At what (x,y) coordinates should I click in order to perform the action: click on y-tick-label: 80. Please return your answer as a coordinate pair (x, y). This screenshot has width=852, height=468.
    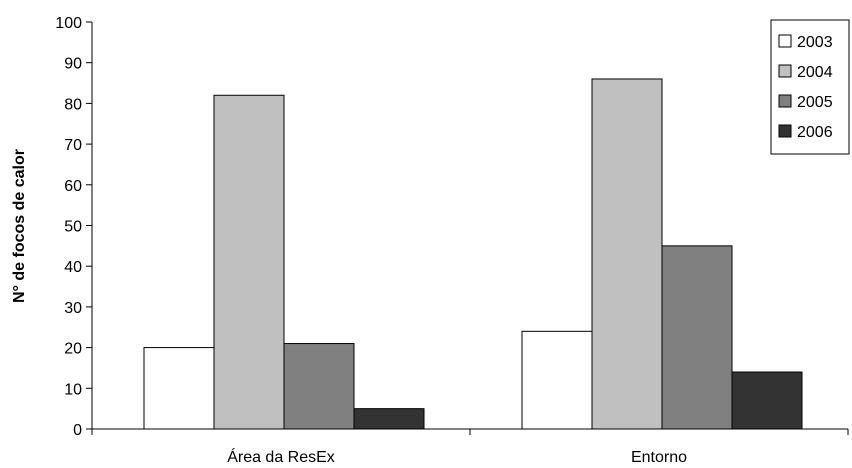
    Looking at the image, I should click on (73, 104).